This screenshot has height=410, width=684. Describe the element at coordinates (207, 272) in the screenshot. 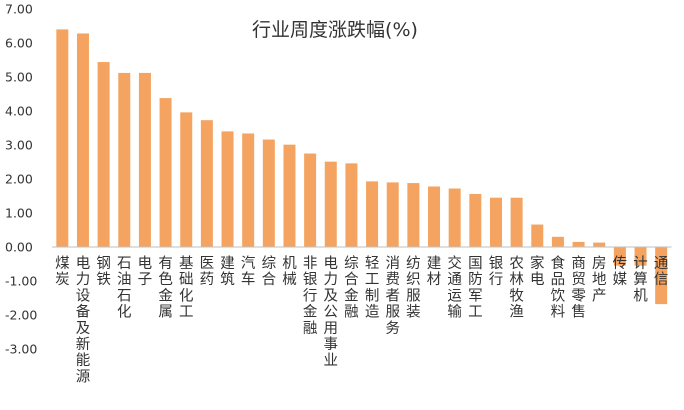

I see `category-label: 医药` at that location.